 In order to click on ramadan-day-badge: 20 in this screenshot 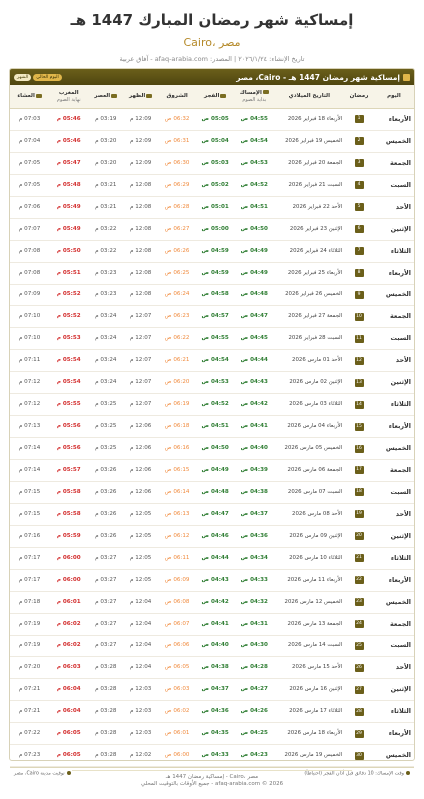, I will do `click(359, 536)`.